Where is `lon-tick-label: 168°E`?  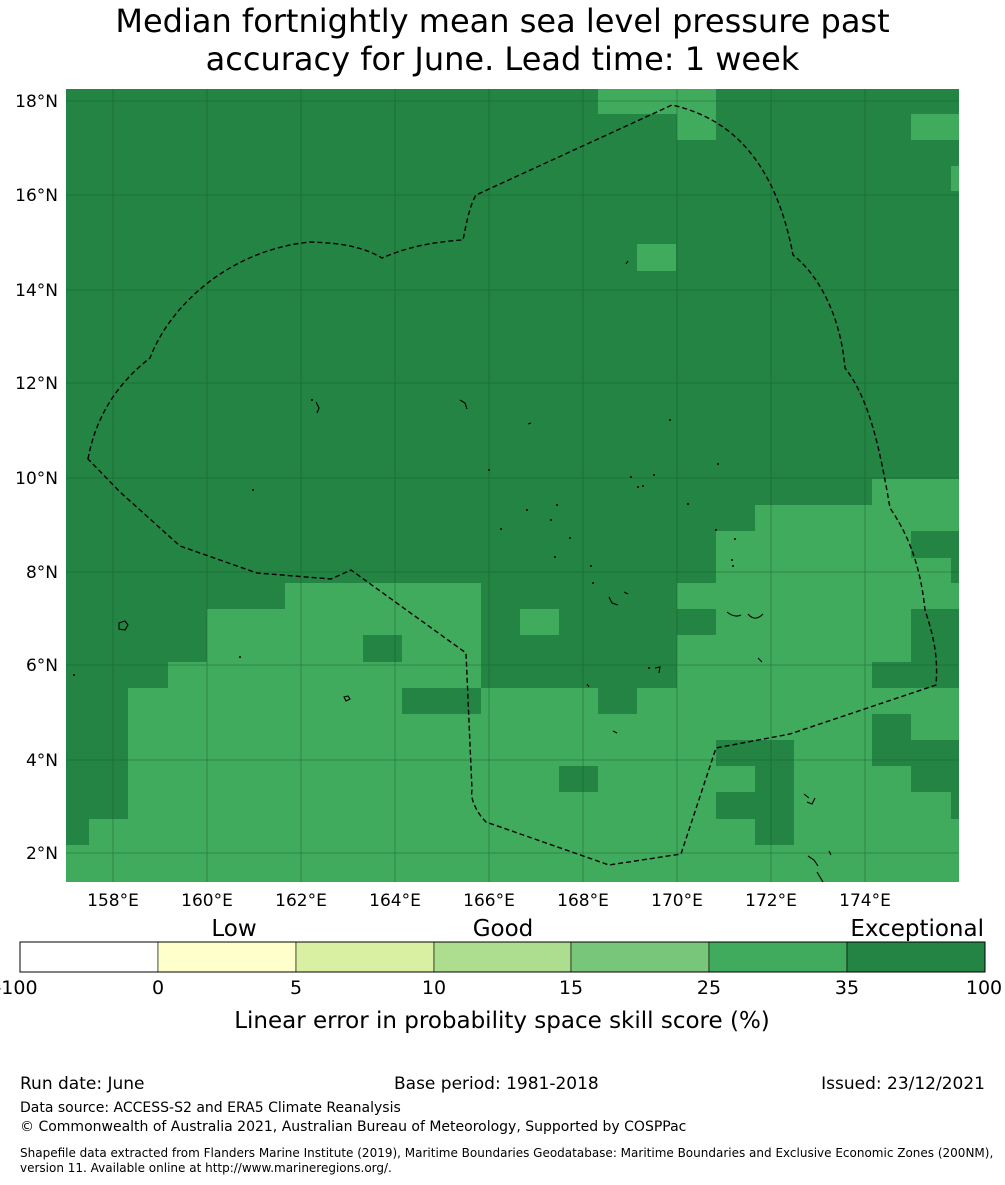 lon-tick-label: 168°E is located at coordinates (583, 901).